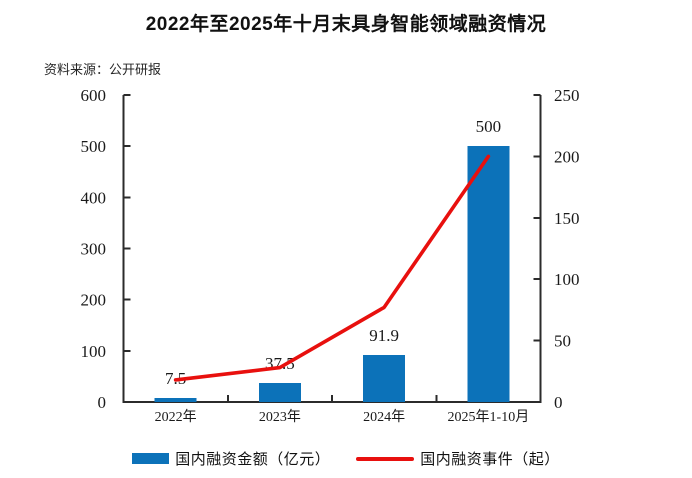 The width and height of the screenshot is (692, 478). I want to click on bar-2025年1-10月, so click(488, 274).